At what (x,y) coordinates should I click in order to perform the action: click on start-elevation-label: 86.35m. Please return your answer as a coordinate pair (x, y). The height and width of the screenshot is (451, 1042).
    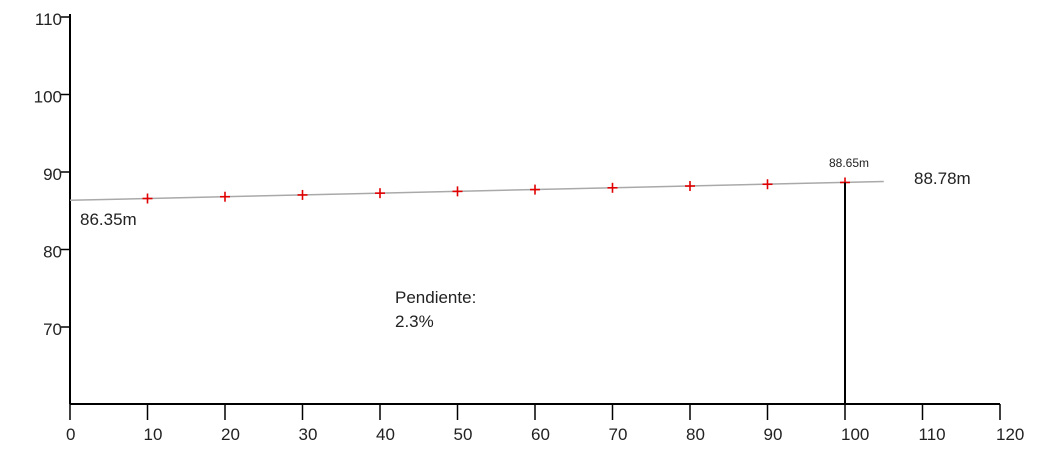
    Looking at the image, I should click on (108, 219).